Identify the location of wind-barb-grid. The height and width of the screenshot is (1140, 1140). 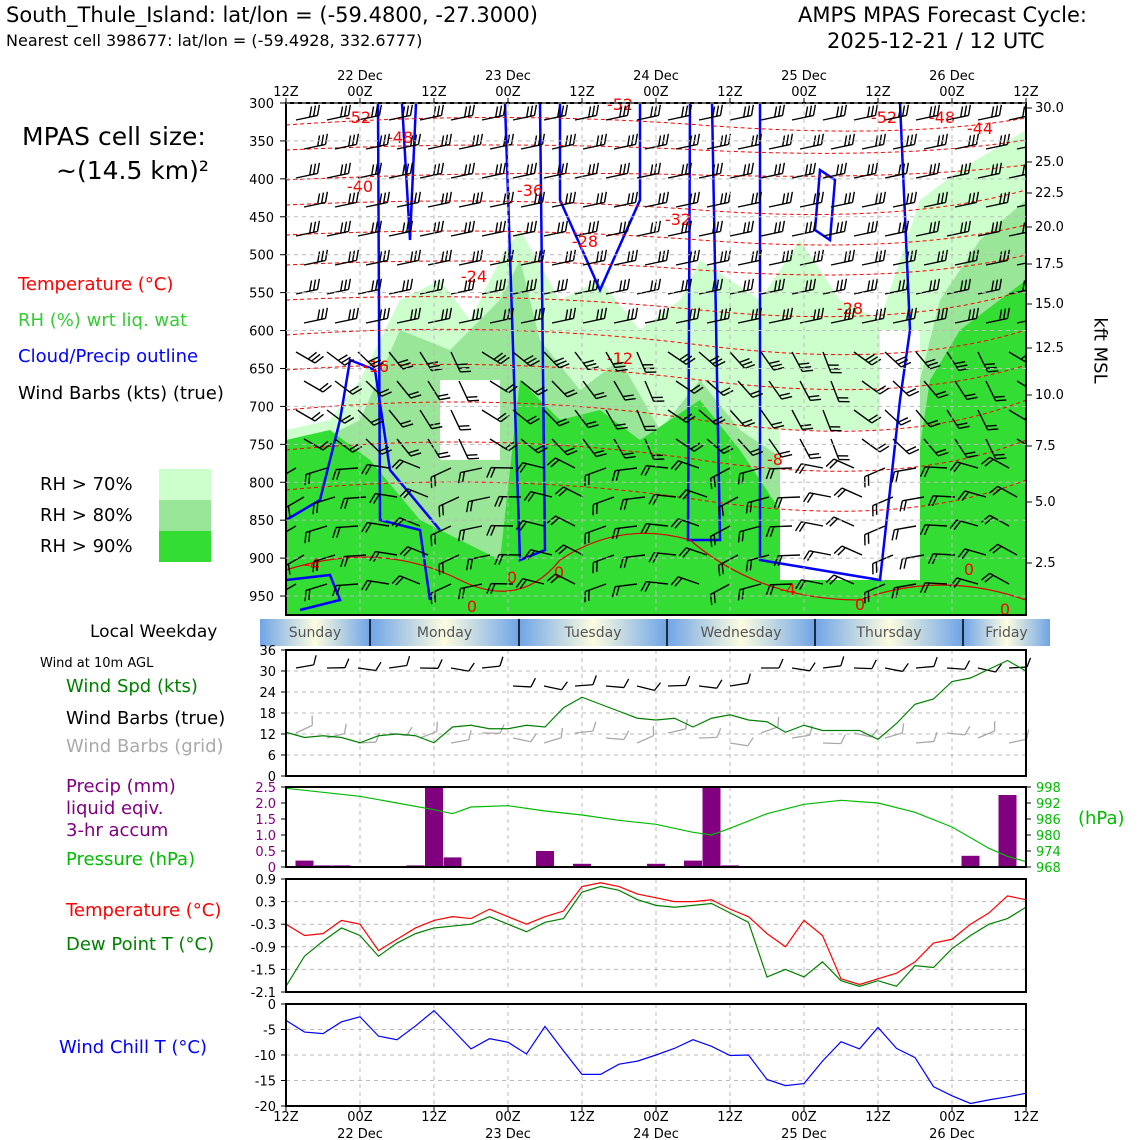
(645, 734).